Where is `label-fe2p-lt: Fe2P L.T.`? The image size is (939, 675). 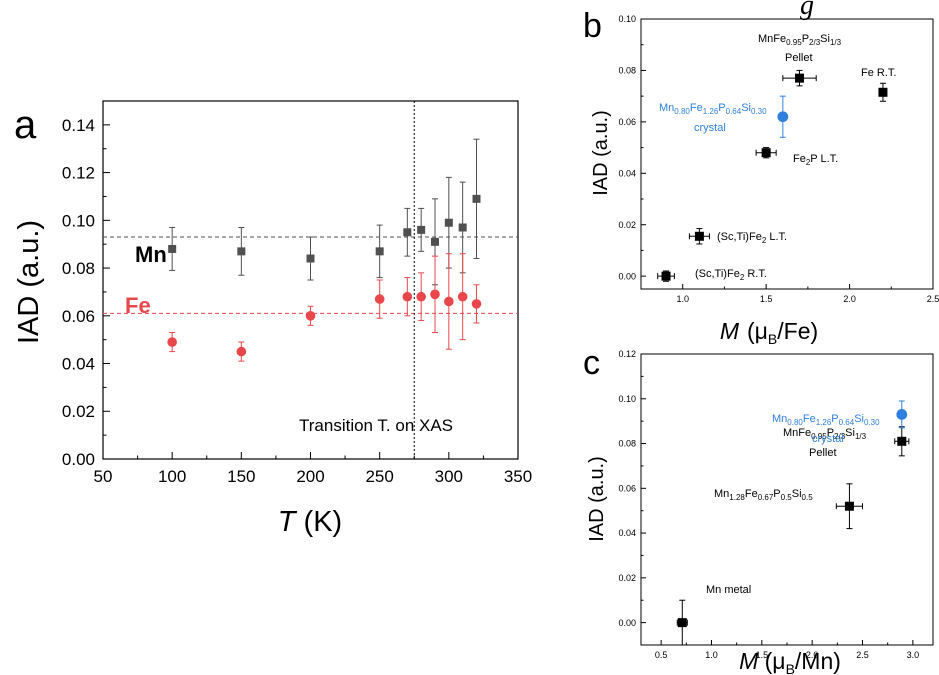 label-fe2p-lt: Fe2P L.T. is located at coordinates (815, 160).